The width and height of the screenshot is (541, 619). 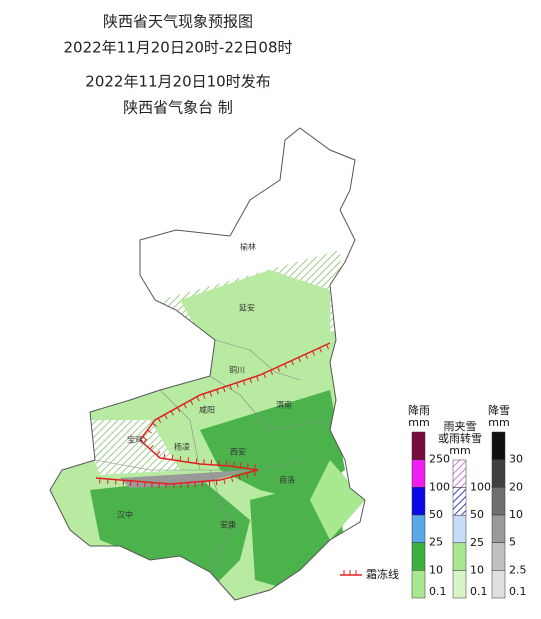 I want to click on legend-title: 或雨转雪, so click(x=460, y=438).